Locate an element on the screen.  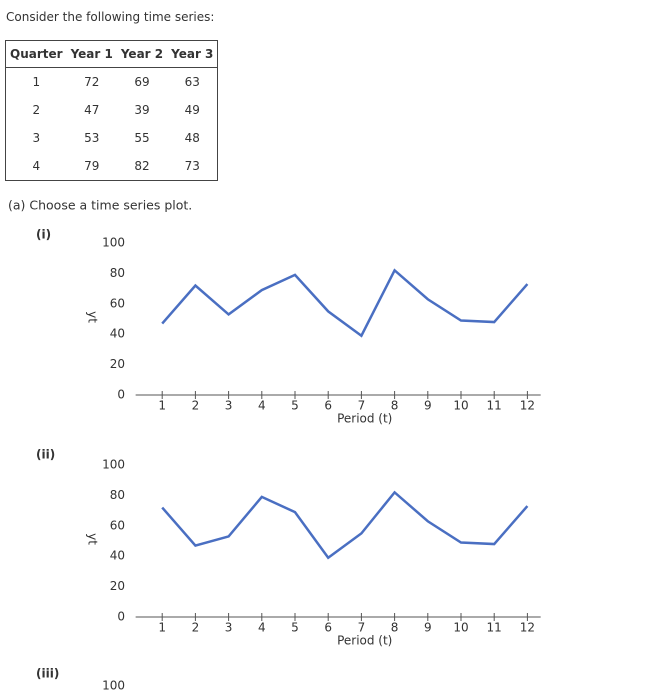
prompt: Consider the following time series: is located at coordinates (110, 17).